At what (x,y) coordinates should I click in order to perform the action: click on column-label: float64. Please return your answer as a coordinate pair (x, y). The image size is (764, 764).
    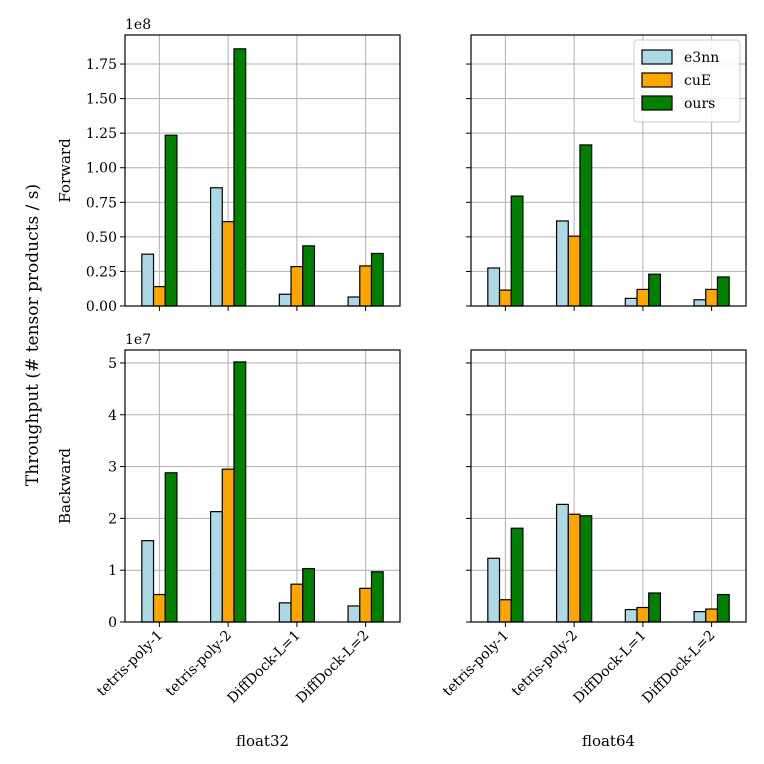
    Looking at the image, I should click on (608, 741).